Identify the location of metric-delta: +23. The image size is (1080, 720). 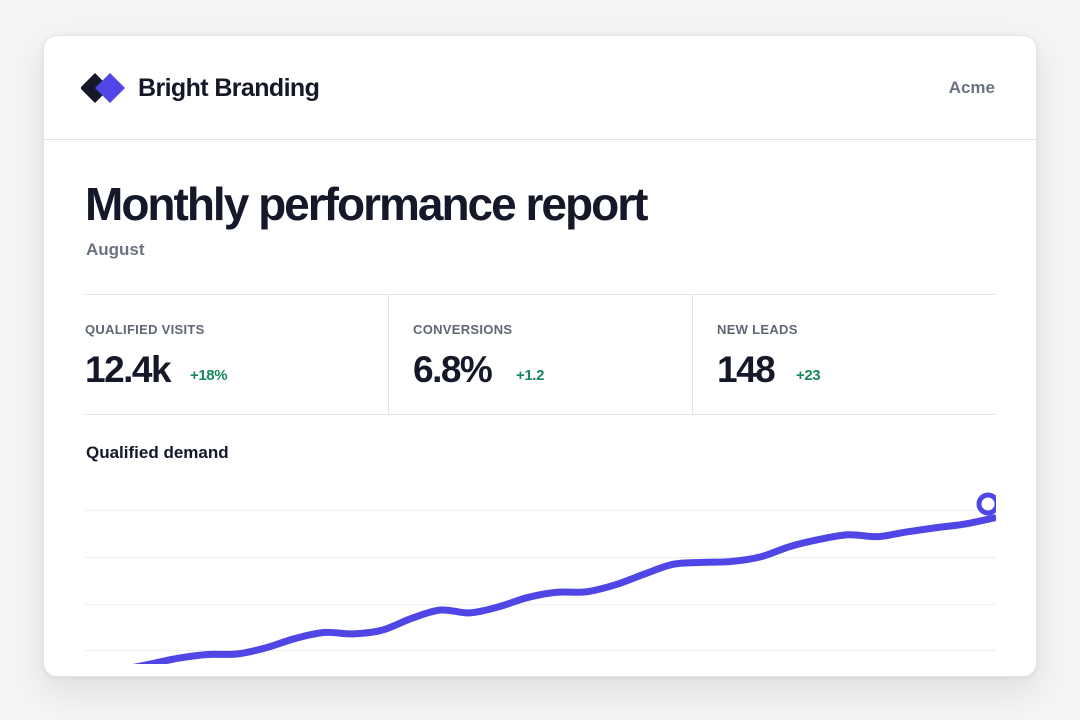
(808, 375).